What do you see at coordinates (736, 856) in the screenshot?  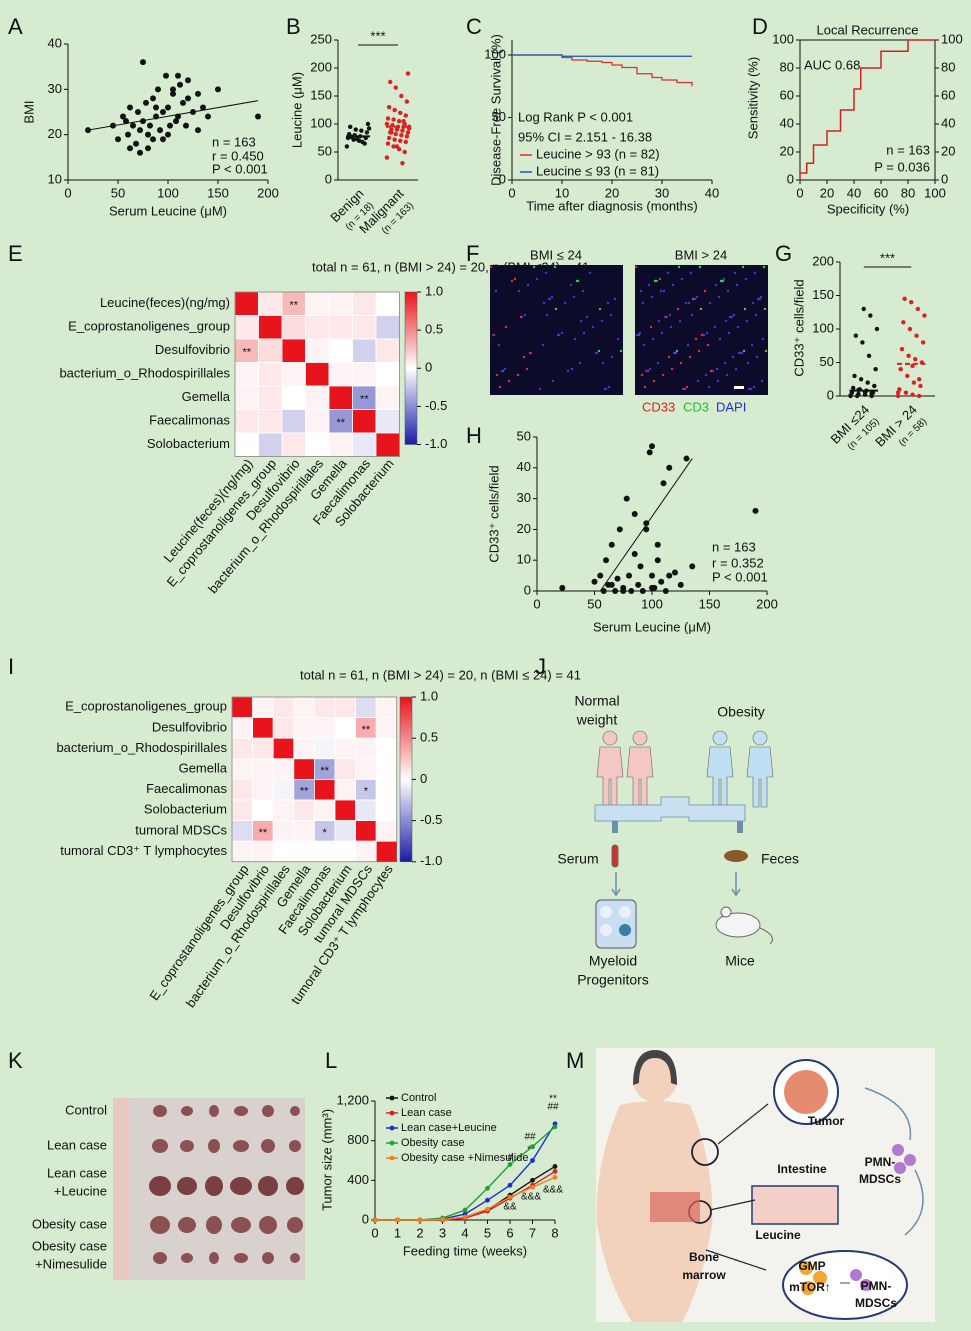 I see `feces` at bounding box center [736, 856].